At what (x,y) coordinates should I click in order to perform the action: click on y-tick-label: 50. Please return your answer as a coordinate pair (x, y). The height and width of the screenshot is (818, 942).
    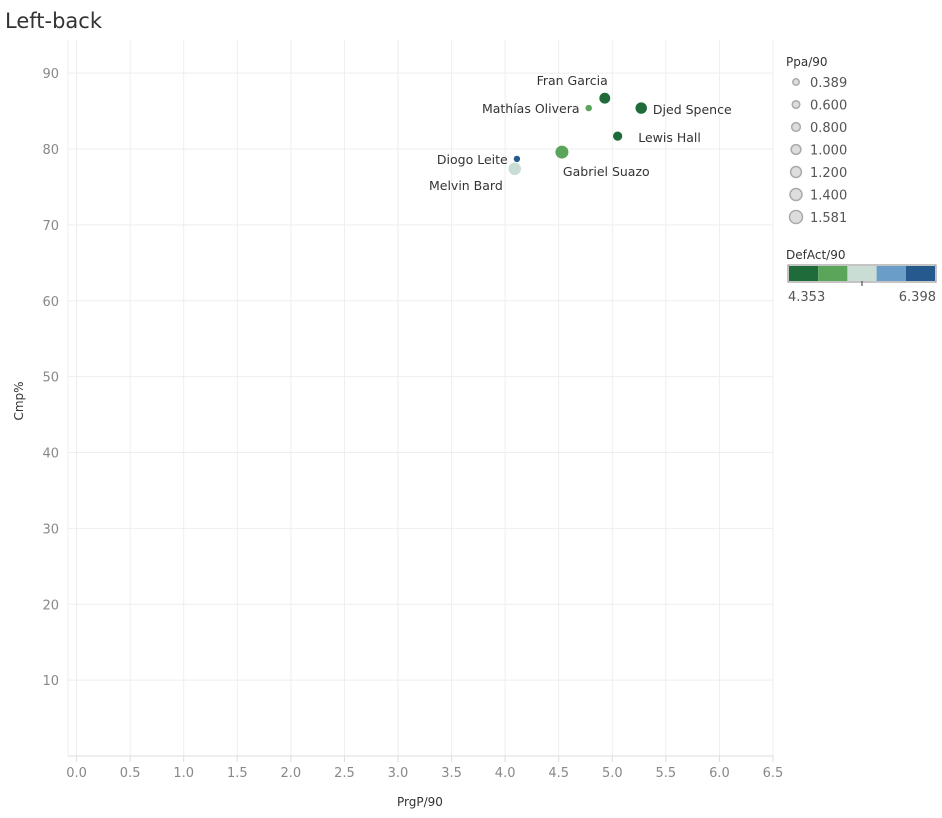
    Looking at the image, I should click on (50, 378).